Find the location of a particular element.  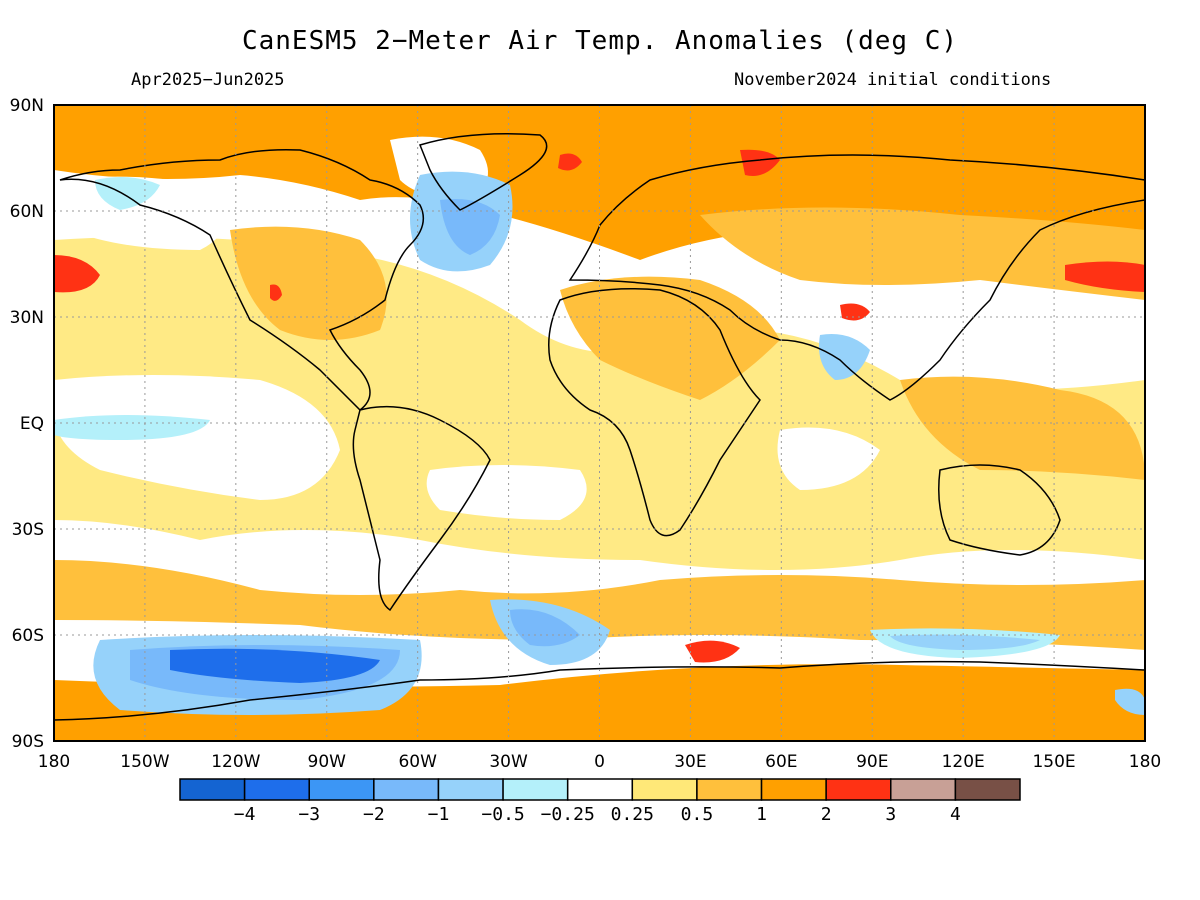

lon-tick-label: 120E is located at coordinates (963, 762).